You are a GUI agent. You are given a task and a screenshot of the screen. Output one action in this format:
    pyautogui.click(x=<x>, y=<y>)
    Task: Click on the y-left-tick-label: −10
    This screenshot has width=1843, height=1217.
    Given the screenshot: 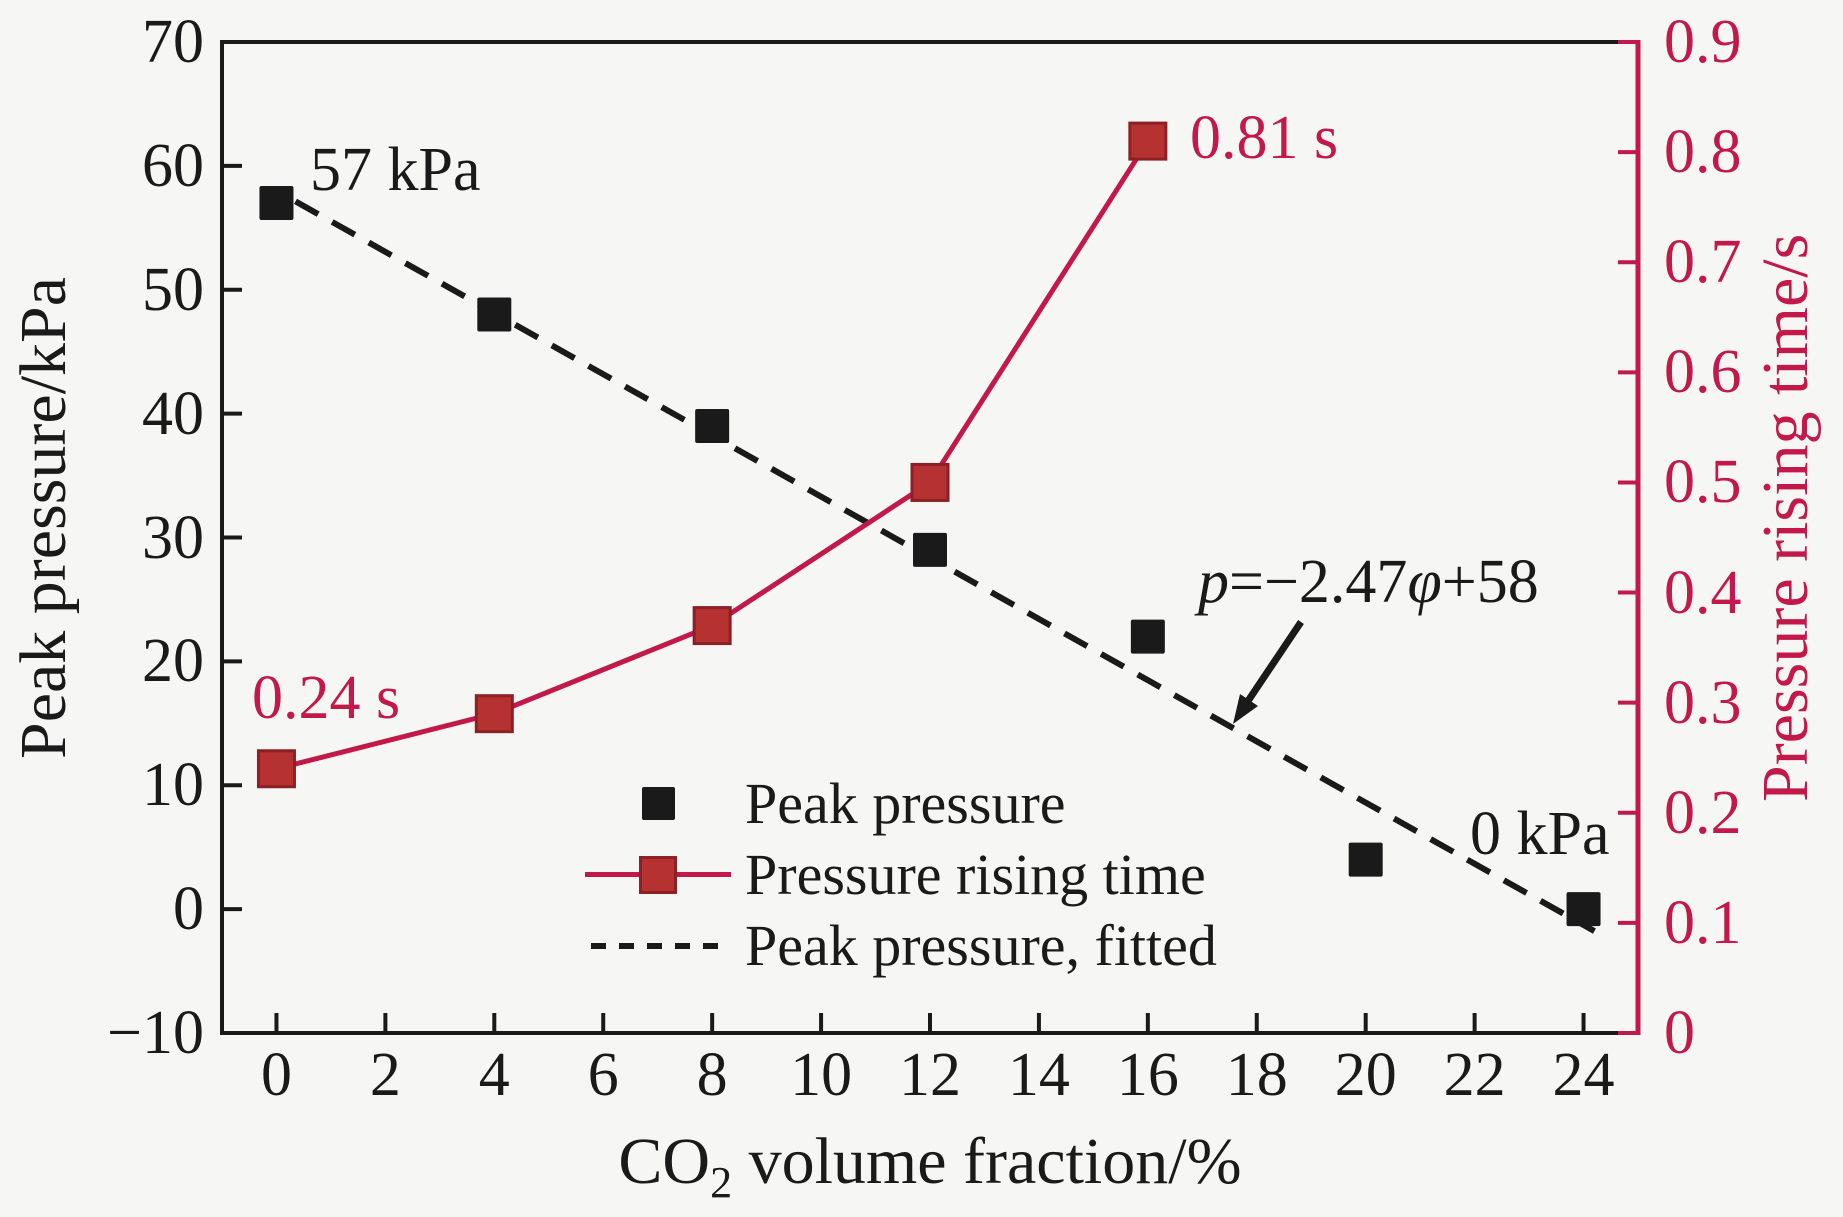 What is the action you would take?
    pyautogui.click(x=155, y=1033)
    